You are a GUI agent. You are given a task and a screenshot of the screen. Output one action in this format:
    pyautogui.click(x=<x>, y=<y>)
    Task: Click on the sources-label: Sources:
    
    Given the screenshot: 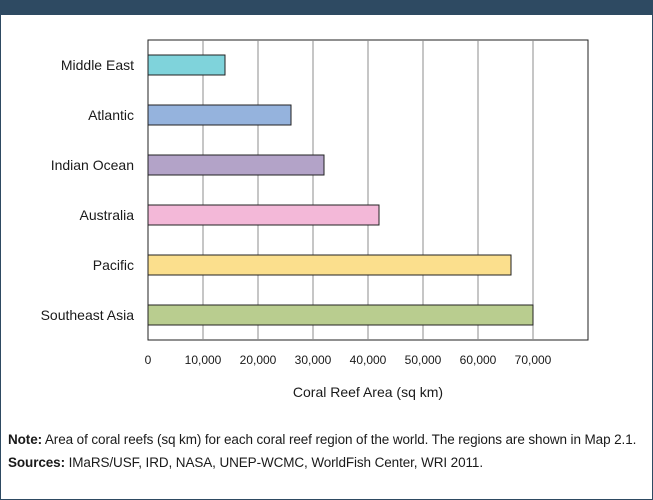 What is the action you would take?
    pyautogui.click(x=36, y=462)
    